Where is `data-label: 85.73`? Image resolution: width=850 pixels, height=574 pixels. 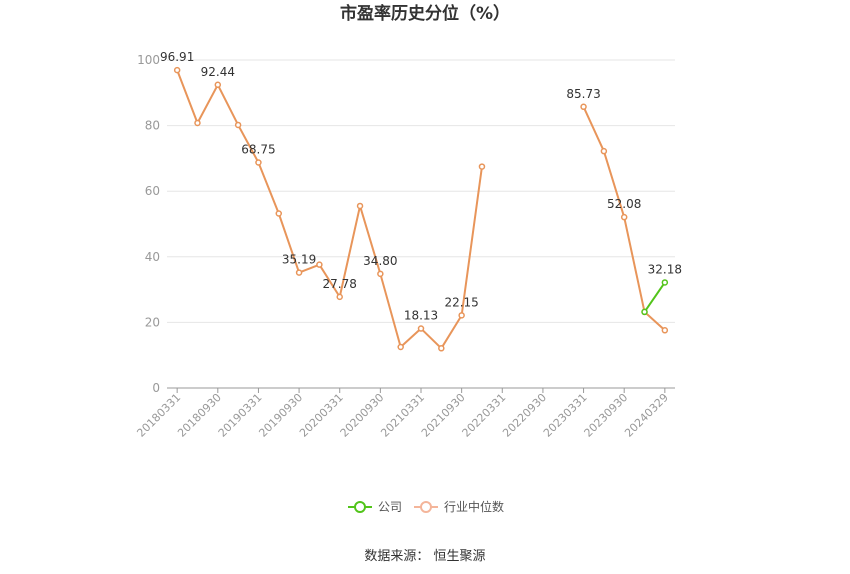
data-label: 85.73 is located at coordinates (583, 94).